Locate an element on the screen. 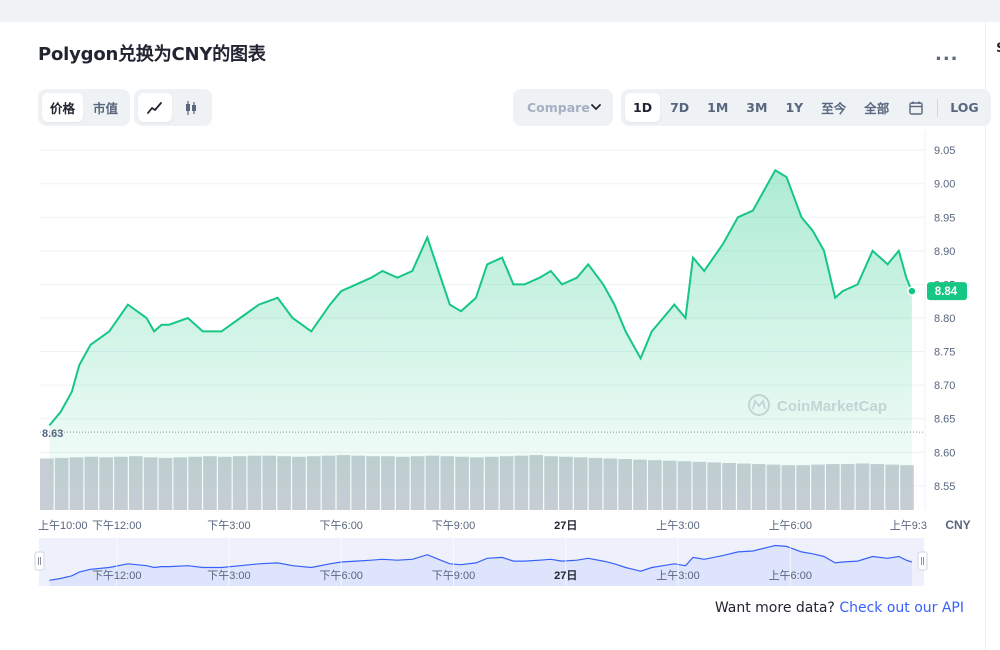 This screenshot has height=650, width=1000. tab-1y: 1Y is located at coordinates (794, 107).